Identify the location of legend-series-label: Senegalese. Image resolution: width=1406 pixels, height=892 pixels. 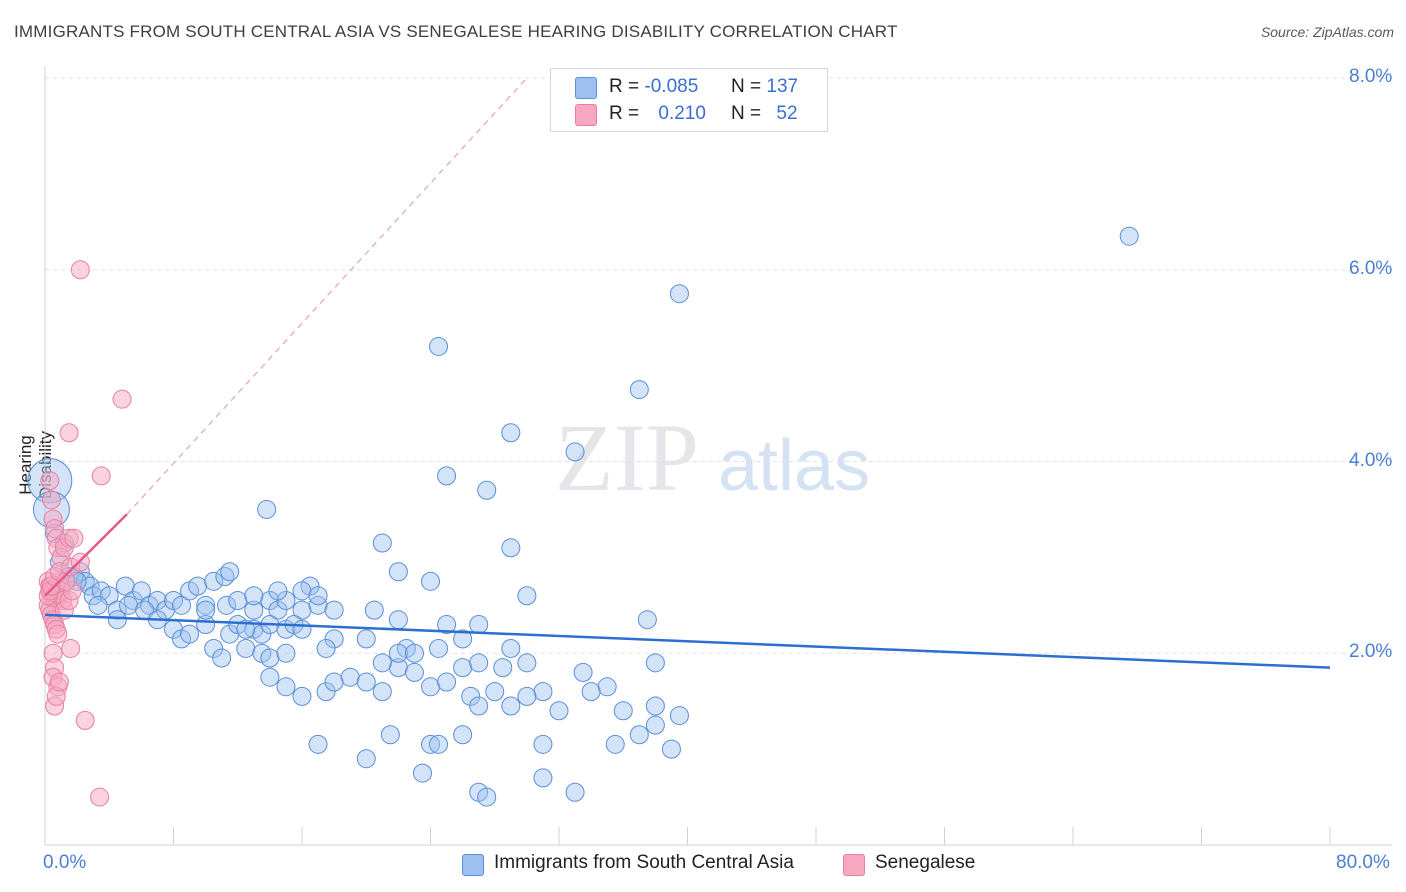
(925, 862).